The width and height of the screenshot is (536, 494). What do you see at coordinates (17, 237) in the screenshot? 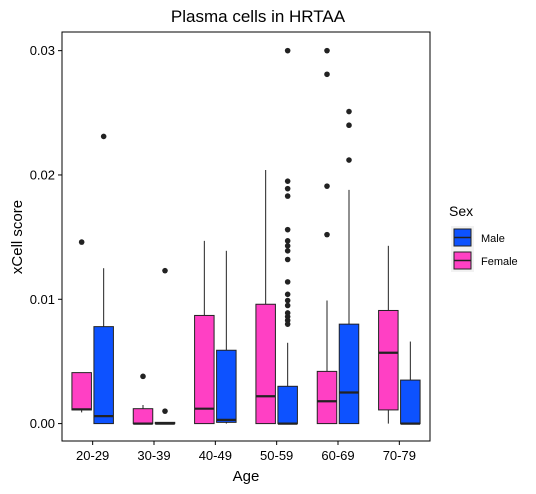
I see `y-axis-title: xCell score` at bounding box center [17, 237].